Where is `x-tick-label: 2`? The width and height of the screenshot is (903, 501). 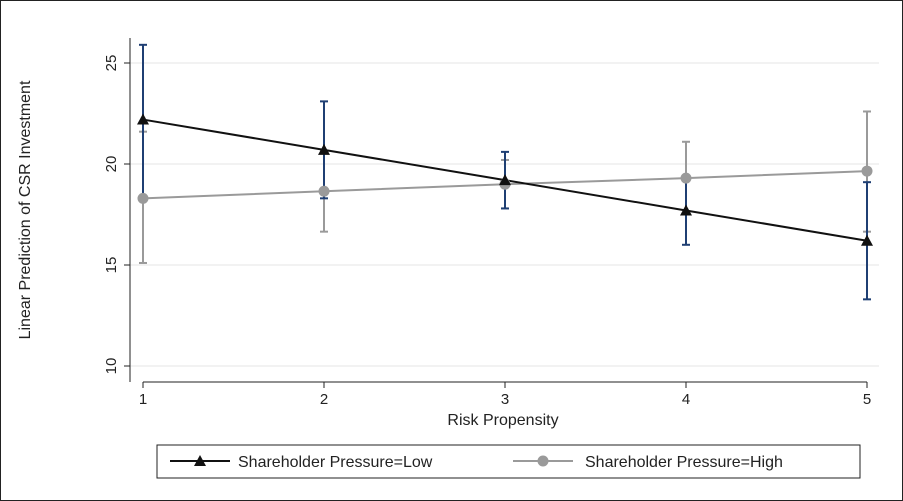
x-tick-label: 2 is located at coordinates (324, 399).